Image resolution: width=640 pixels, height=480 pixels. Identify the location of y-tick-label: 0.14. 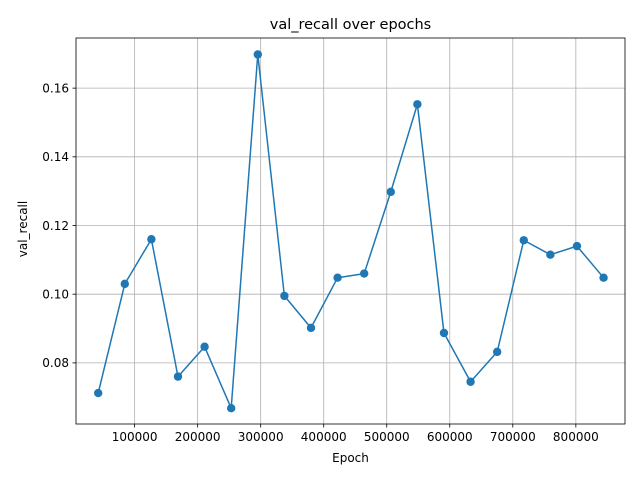
(55, 157).